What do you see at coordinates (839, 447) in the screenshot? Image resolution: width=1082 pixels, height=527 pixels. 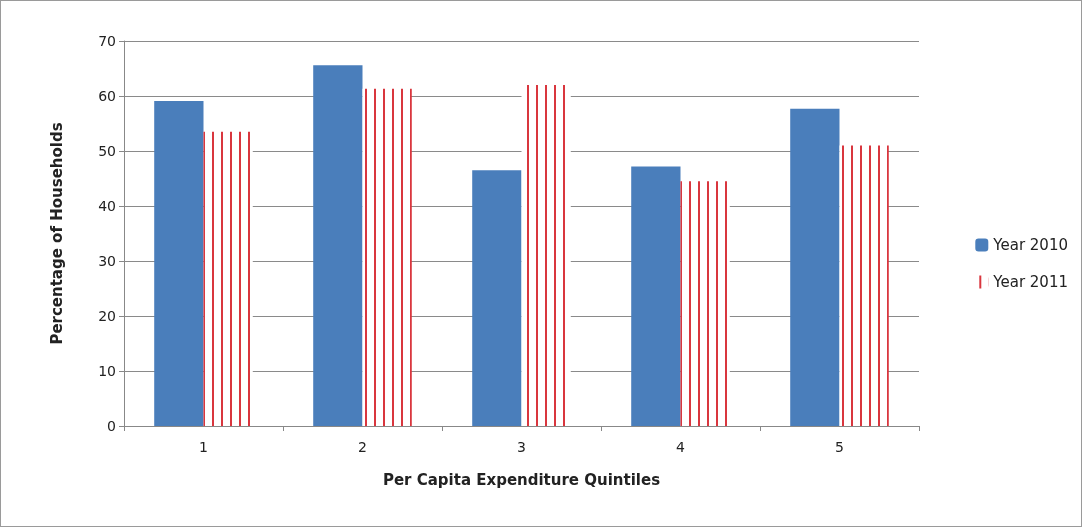 I see `x-tick-label: 5` at bounding box center [839, 447].